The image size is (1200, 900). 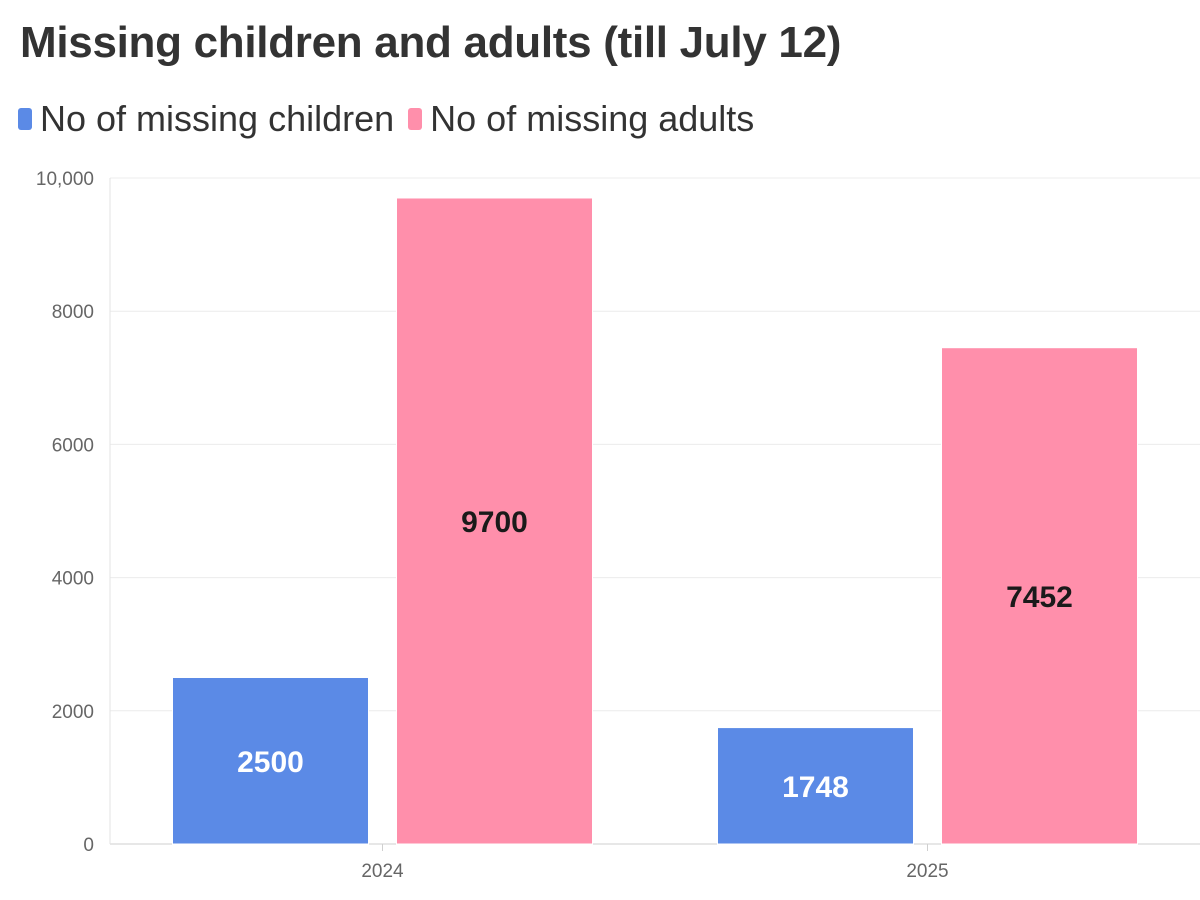 I want to click on legend-item-children: No of missing children, so click(x=206, y=119).